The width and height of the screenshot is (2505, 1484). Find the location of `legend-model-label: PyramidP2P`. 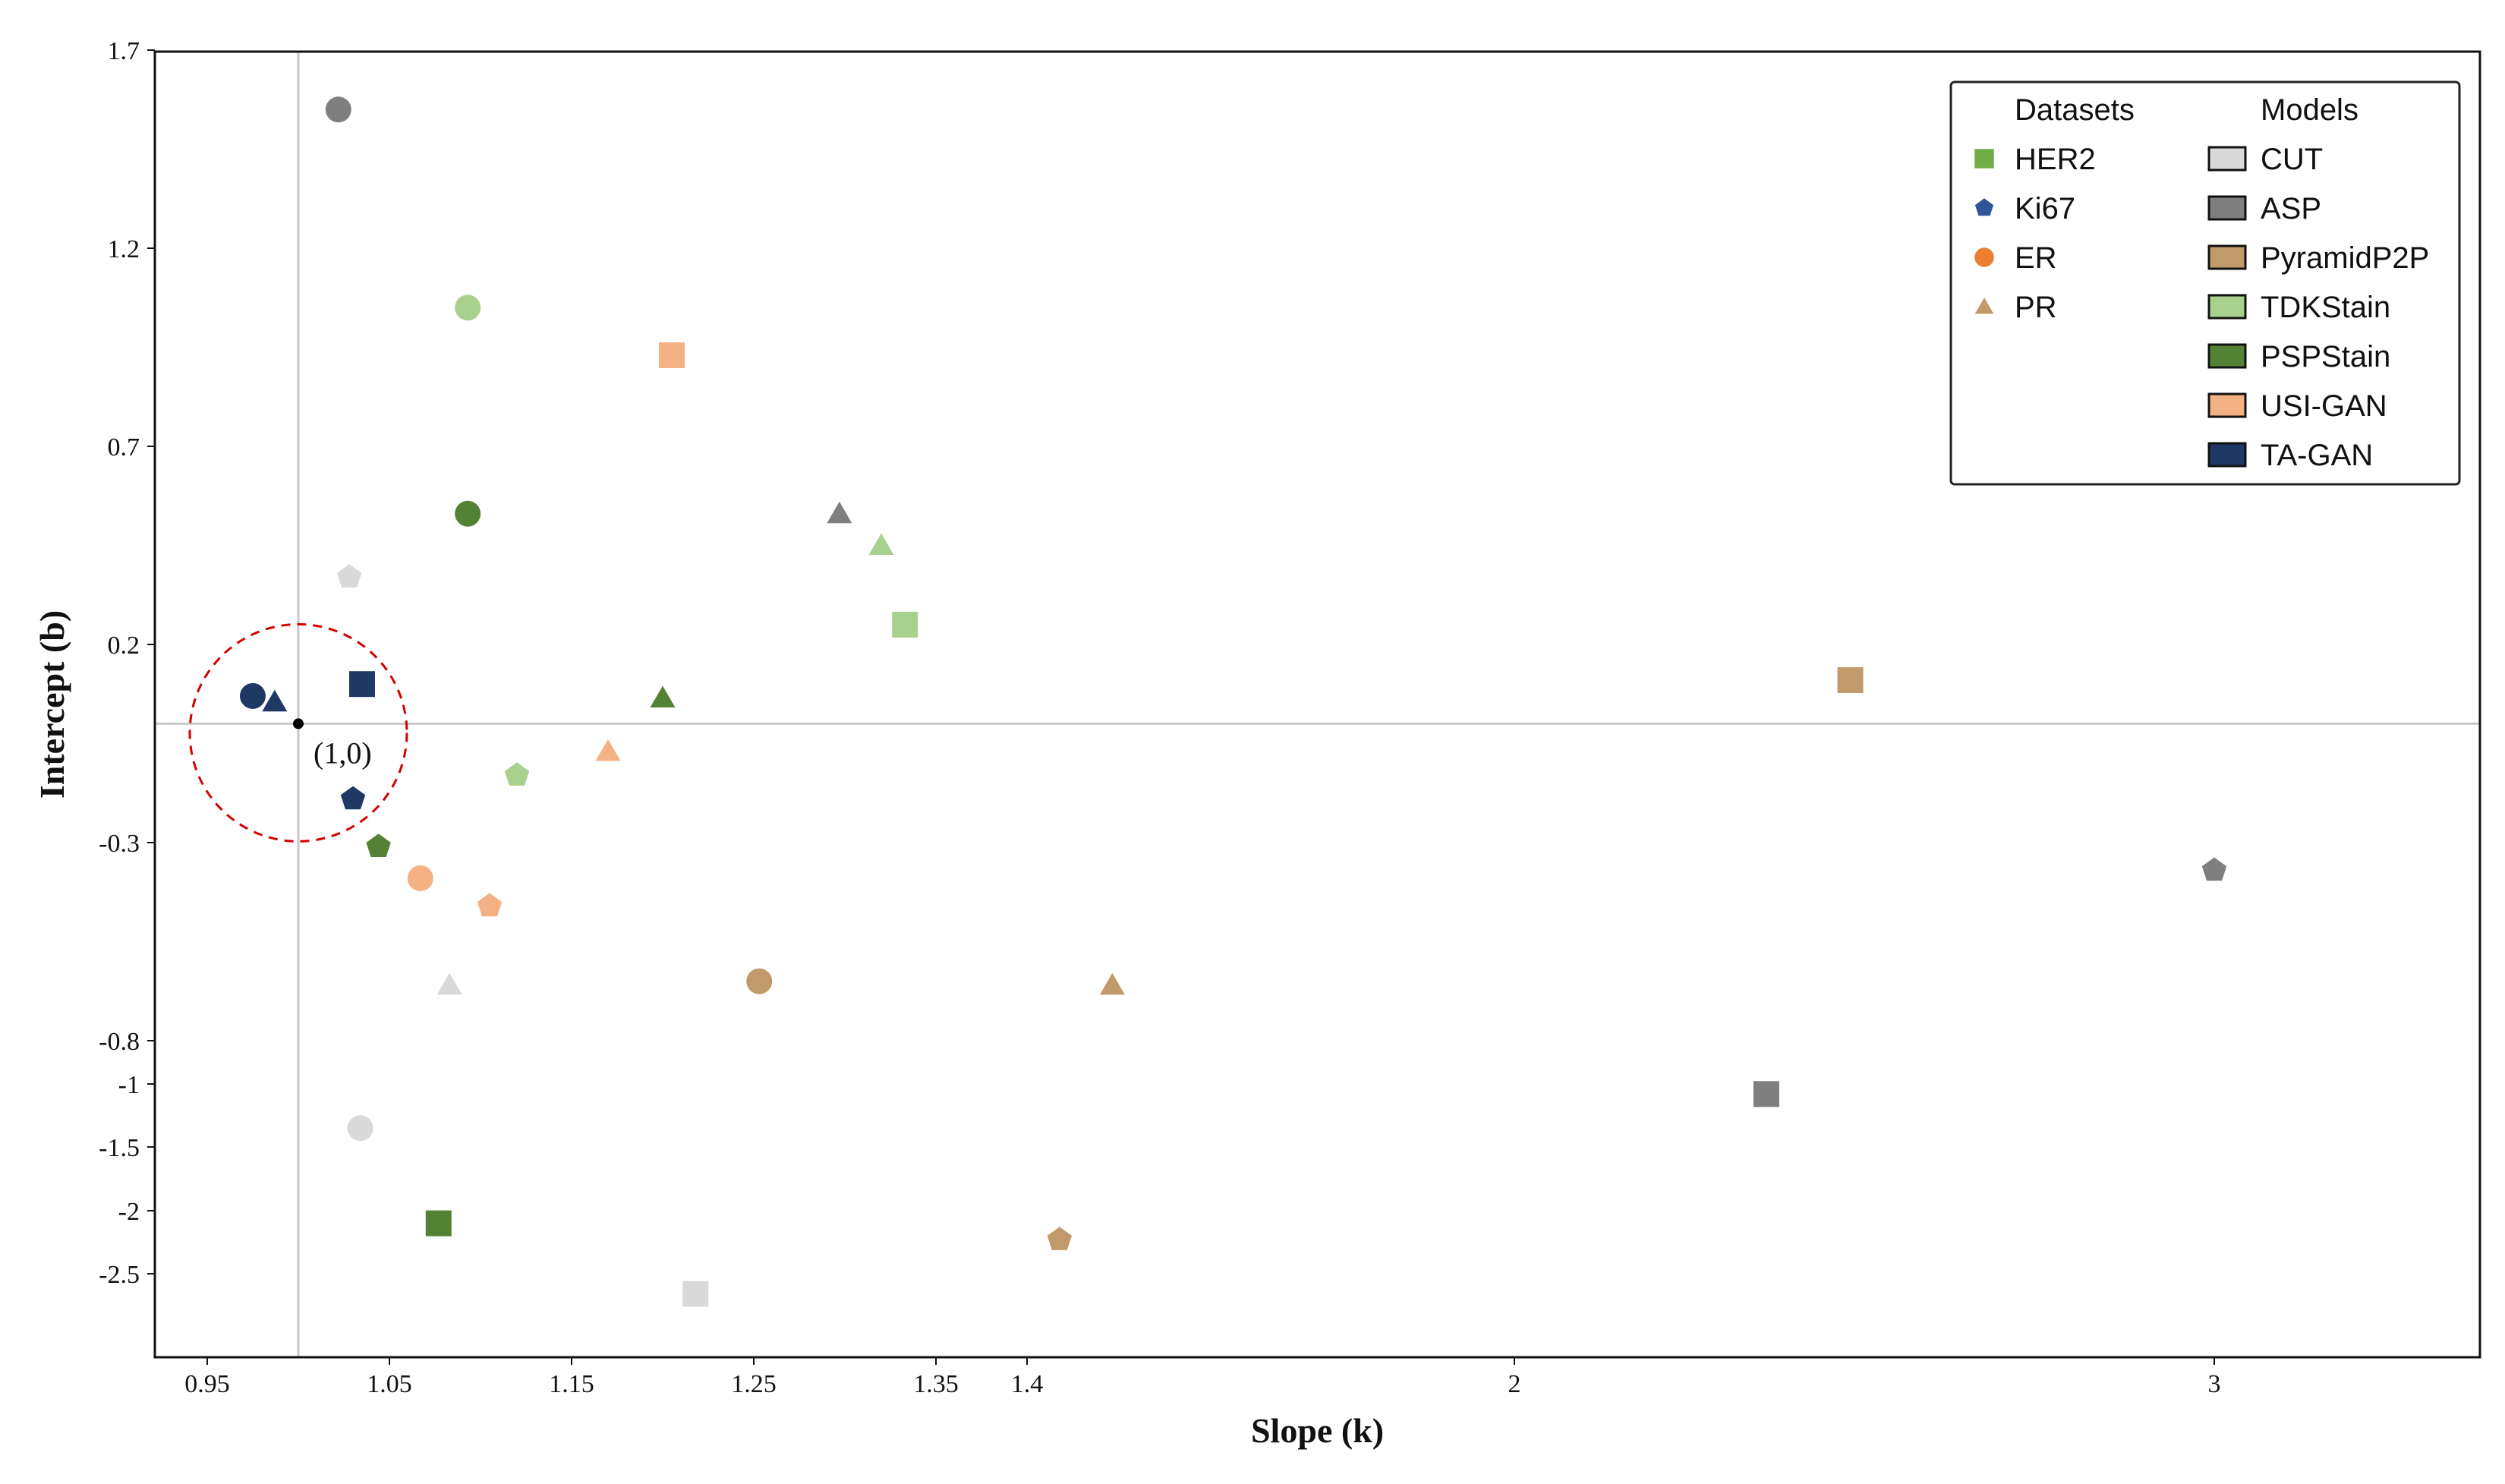

legend-model-label: PyramidP2P is located at coordinates (2345, 258).